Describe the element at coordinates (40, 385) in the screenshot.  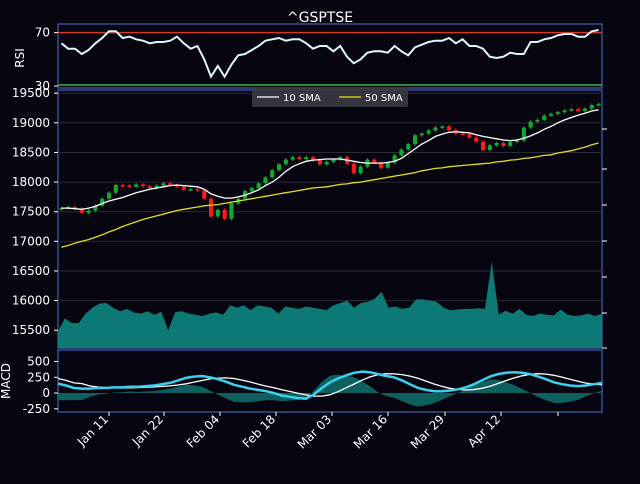
I see `macd-ticks: -250 0 250 500` at that location.